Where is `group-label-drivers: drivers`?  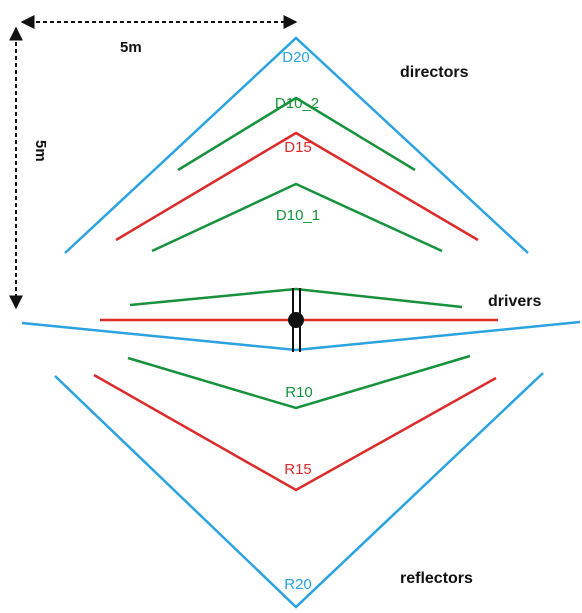
group-label-drivers: drivers is located at coordinates (514, 301).